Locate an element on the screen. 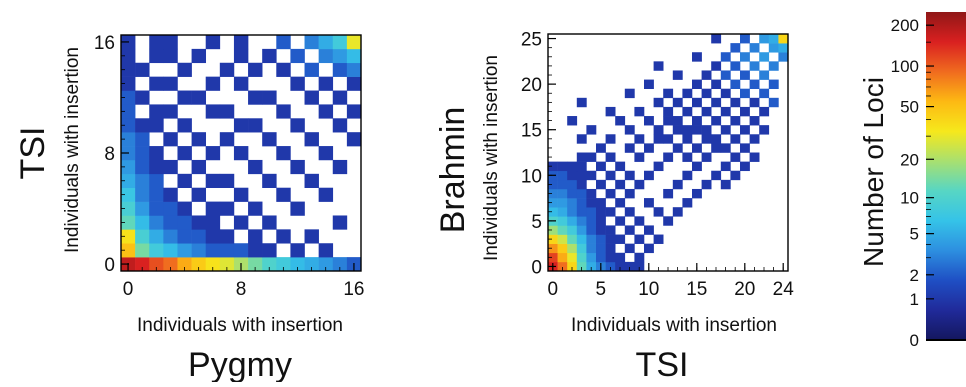 This screenshot has width=966, height=387. y-tick-label: 0 is located at coordinates (536, 267).